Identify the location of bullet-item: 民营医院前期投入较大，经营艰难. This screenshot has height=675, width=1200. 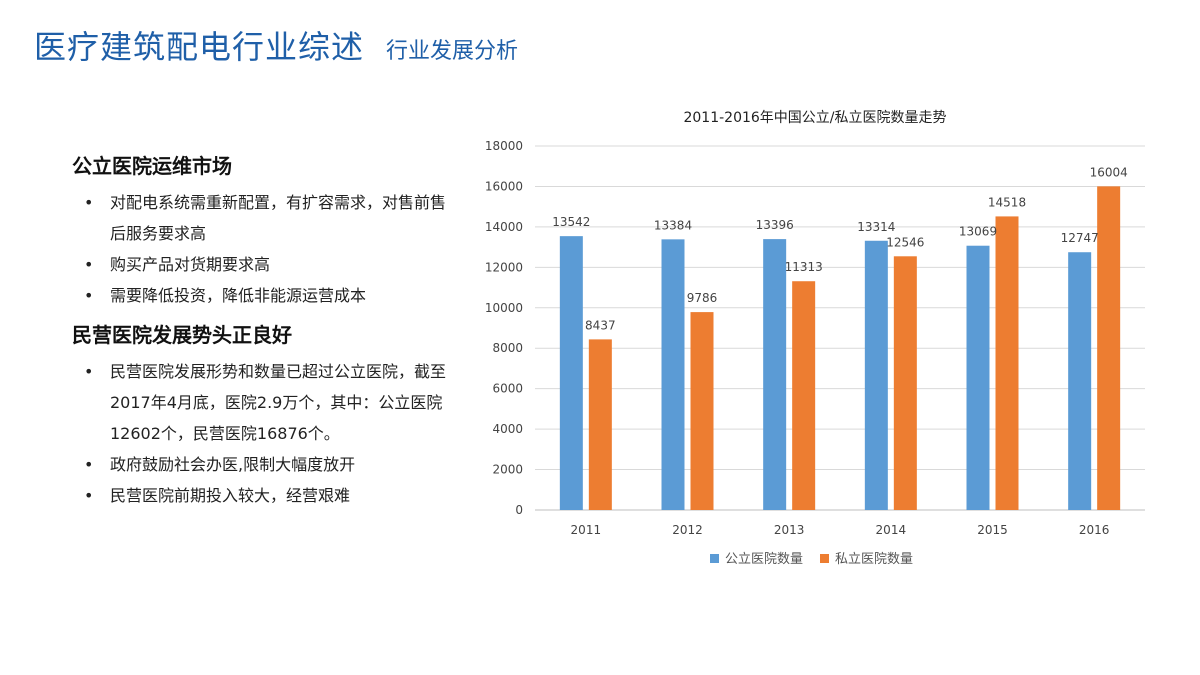
(262, 495).